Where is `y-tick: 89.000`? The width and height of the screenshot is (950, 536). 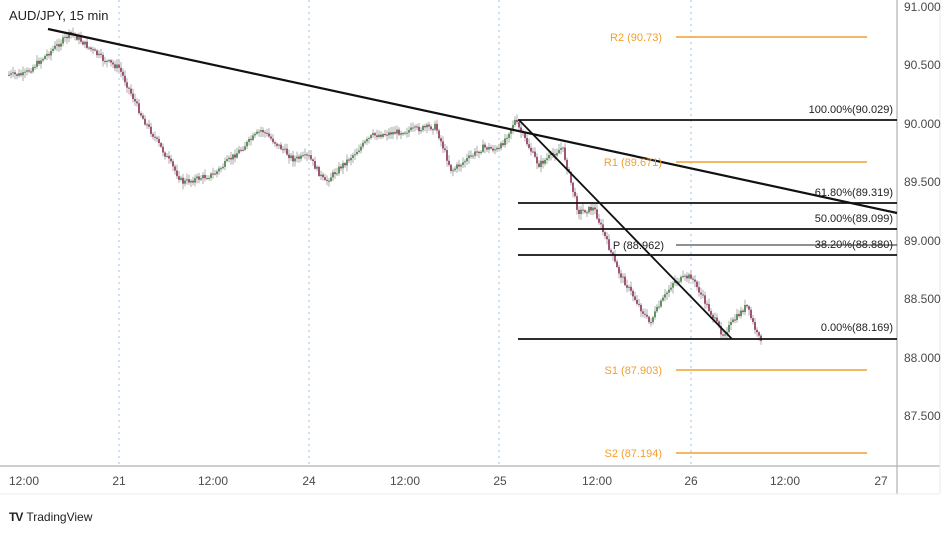 y-tick: 89.000 is located at coordinates (922, 241).